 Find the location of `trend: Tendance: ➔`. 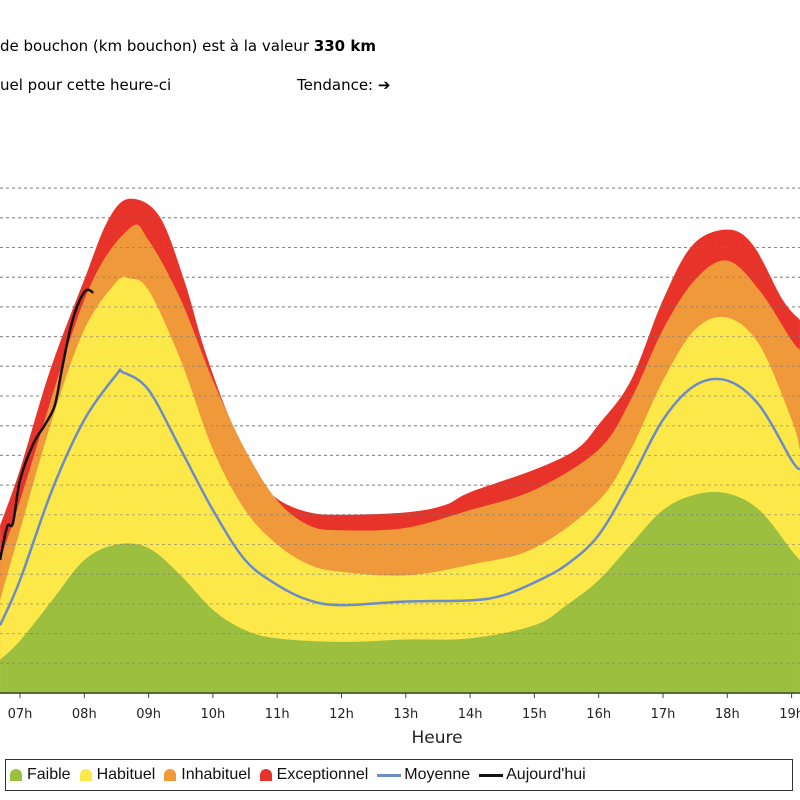

trend: Tendance: ➔ is located at coordinates (343, 85).